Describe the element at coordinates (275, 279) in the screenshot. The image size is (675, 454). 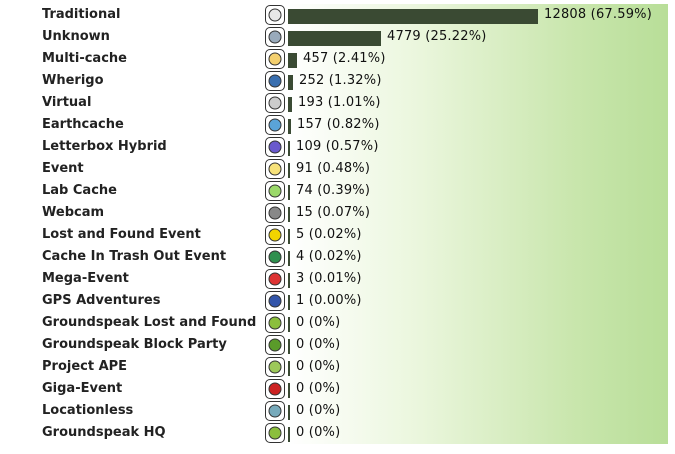
I see `mega-event-icon` at that location.